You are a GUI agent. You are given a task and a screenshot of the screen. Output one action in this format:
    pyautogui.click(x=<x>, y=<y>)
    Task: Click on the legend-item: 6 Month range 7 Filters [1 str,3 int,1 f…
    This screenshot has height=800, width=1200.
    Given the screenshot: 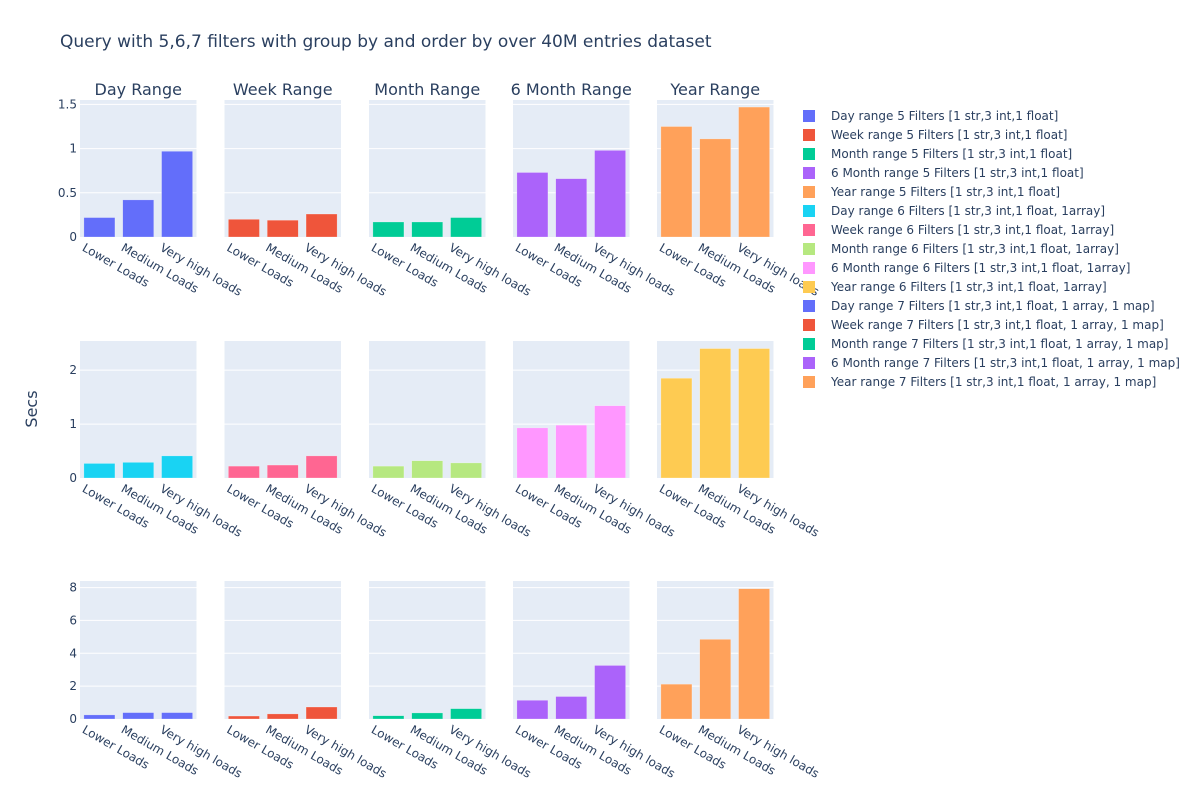 What is the action you would take?
    pyautogui.click(x=990, y=362)
    